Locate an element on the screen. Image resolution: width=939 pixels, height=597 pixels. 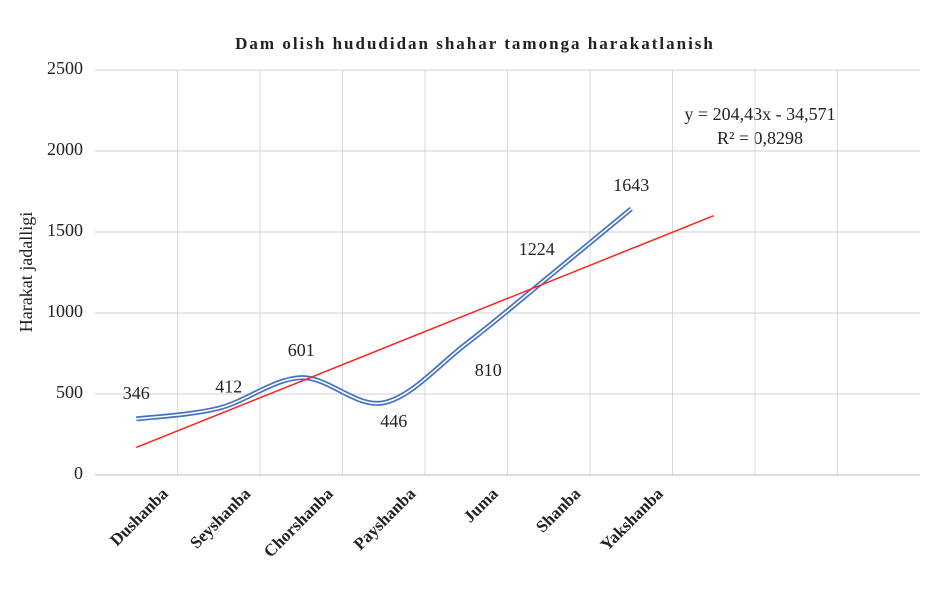
trend-r2: R² = 0,8298 is located at coordinates (760, 138).